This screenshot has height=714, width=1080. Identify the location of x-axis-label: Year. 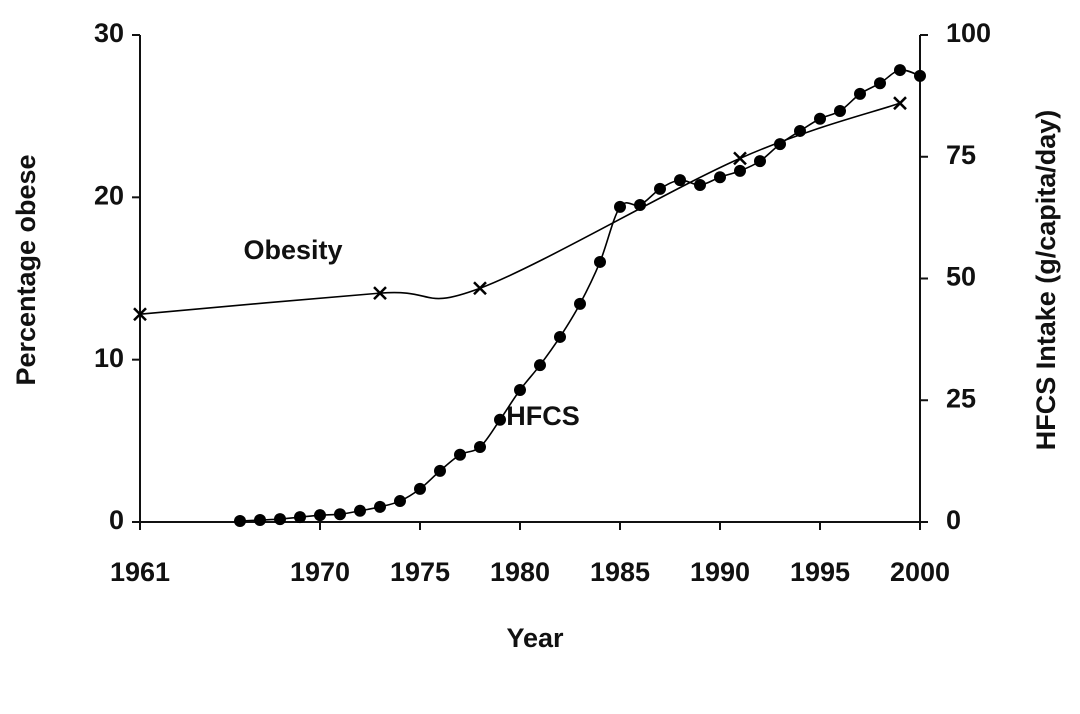
(535, 638).